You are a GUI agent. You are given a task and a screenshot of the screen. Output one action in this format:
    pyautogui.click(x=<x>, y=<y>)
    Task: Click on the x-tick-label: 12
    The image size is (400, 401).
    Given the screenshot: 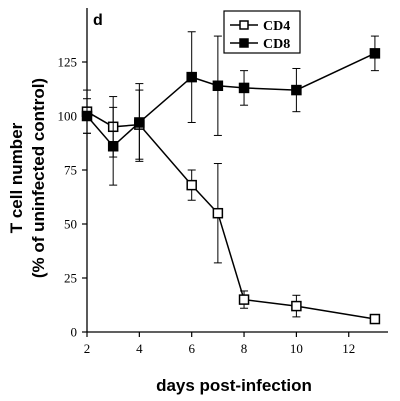 What is the action you would take?
    pyautogui.click(x=348, y=348)
    